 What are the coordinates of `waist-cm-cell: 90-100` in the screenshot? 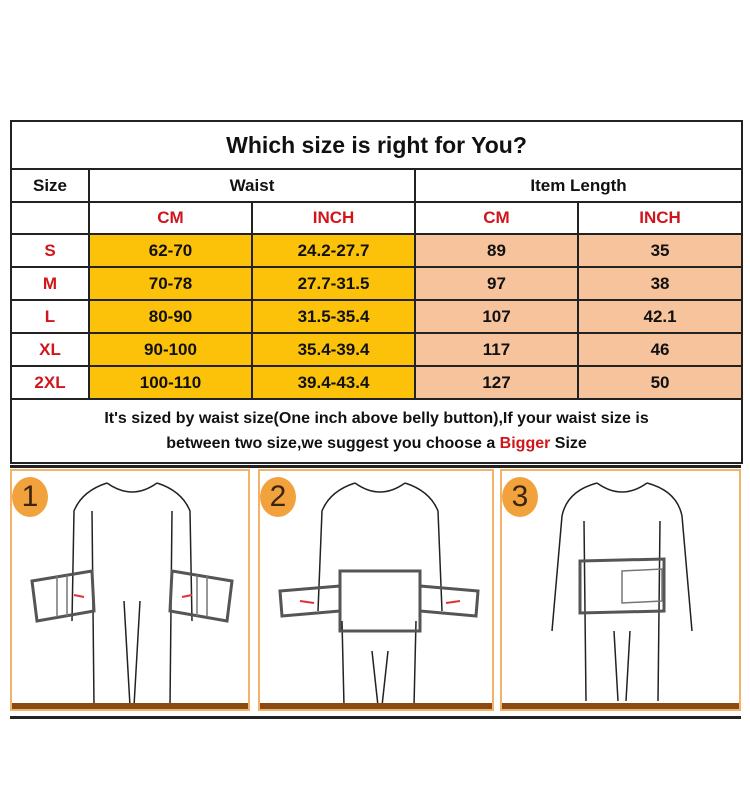 It's located at (170, 349).